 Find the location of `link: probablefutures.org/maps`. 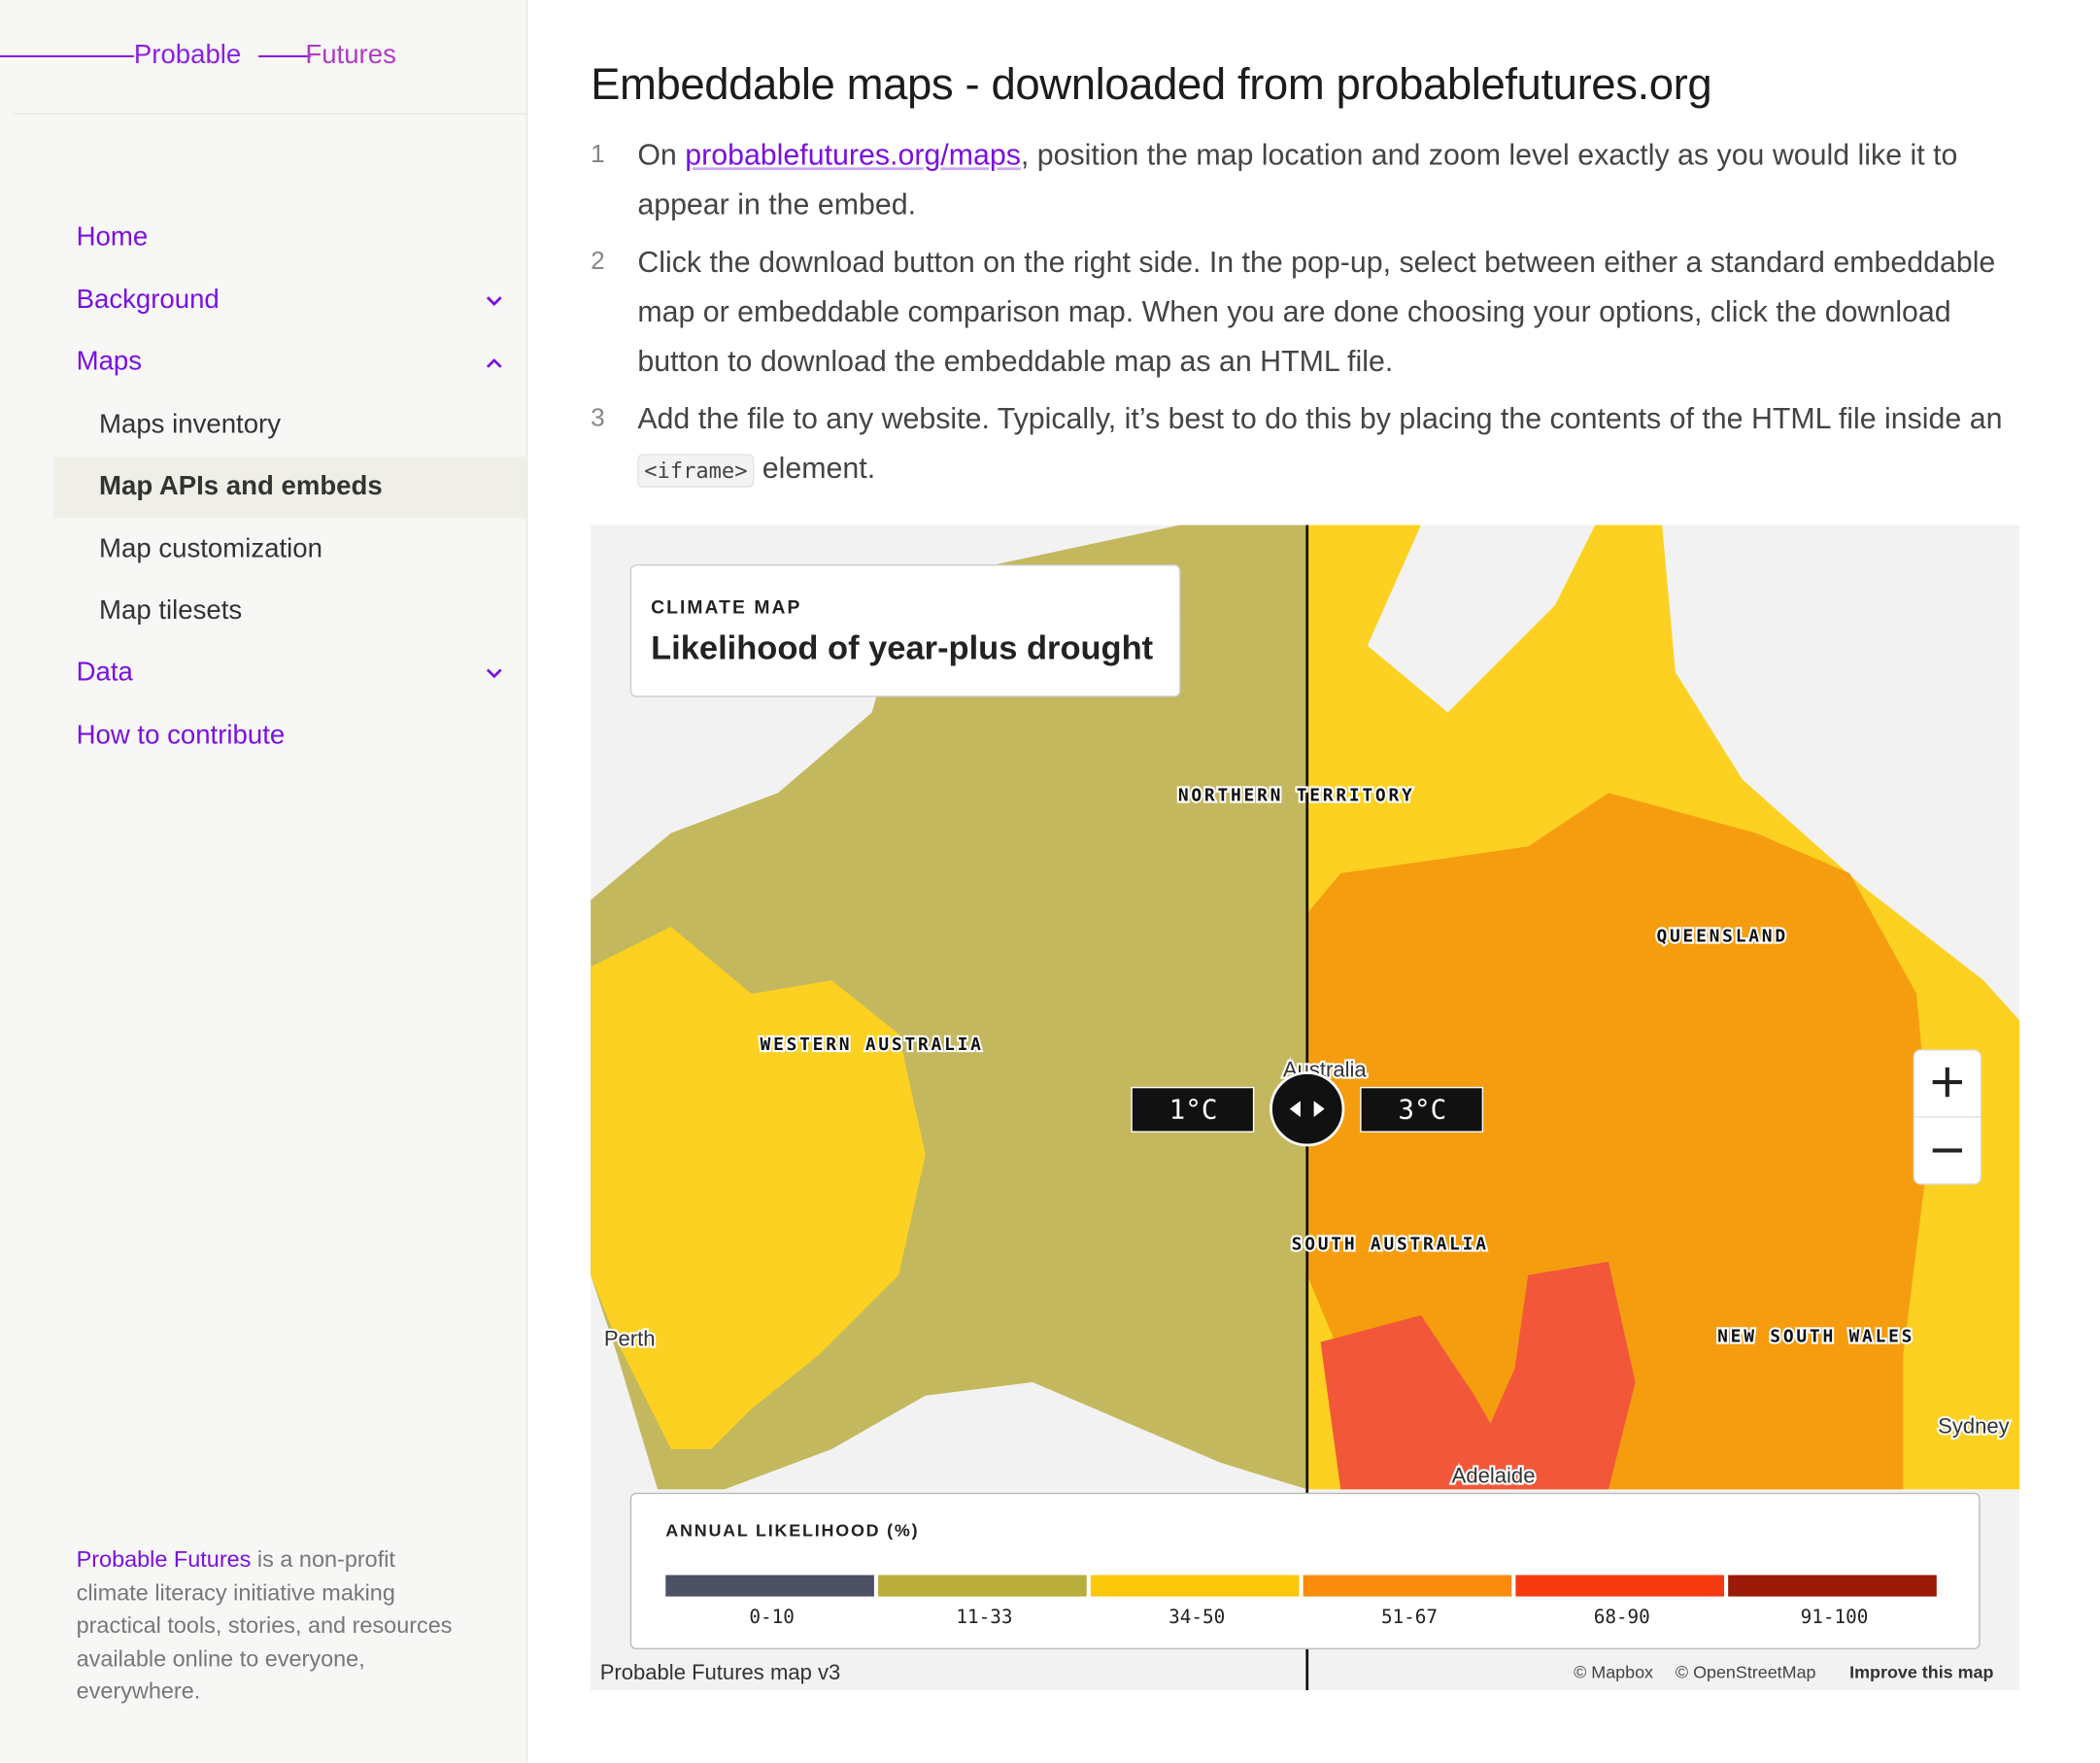

link: probablefutures.org/maps is located at coordinates (853, 155).